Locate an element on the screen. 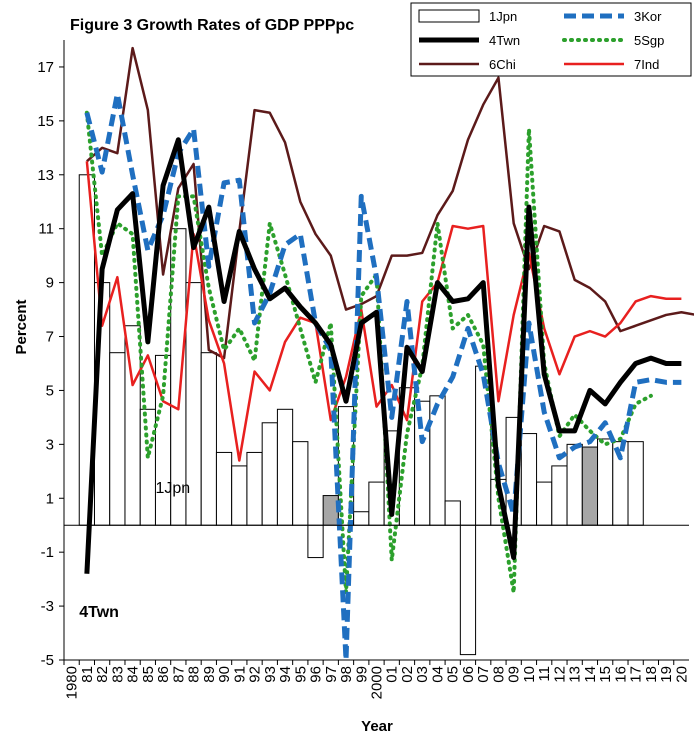 The image size is (694, 749). x-tick-label: 91 is located at coordinates (239, 674).